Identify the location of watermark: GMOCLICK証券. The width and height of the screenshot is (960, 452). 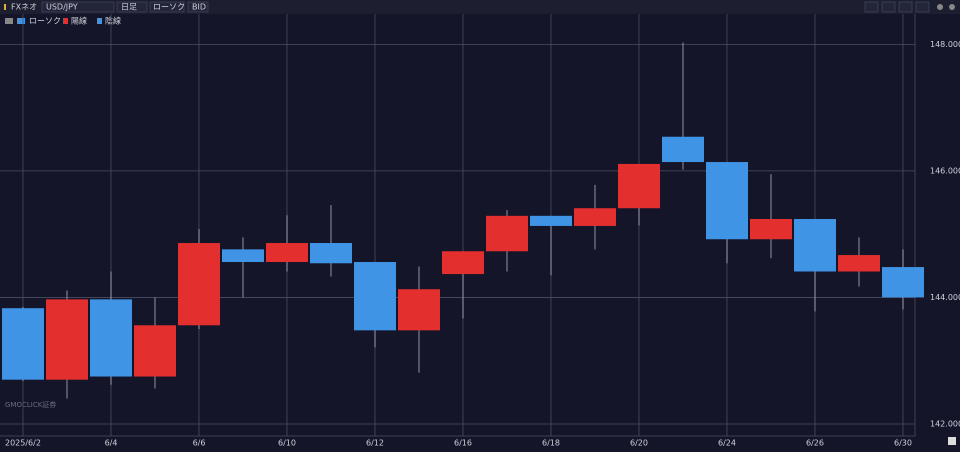
(30, 404).